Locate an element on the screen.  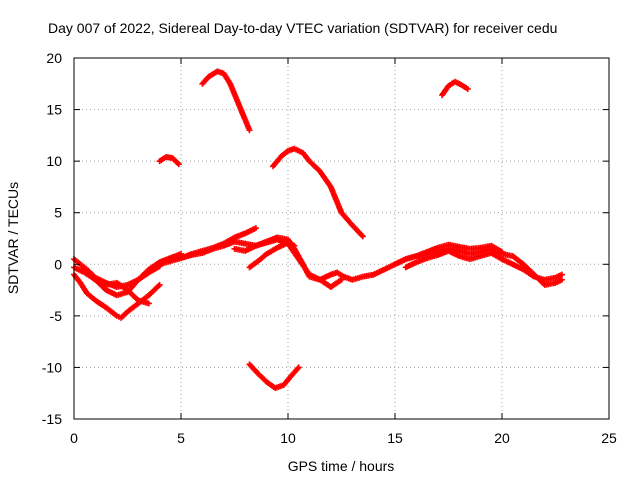
y-tick-label: 5 is located at coordinates (58, 213).